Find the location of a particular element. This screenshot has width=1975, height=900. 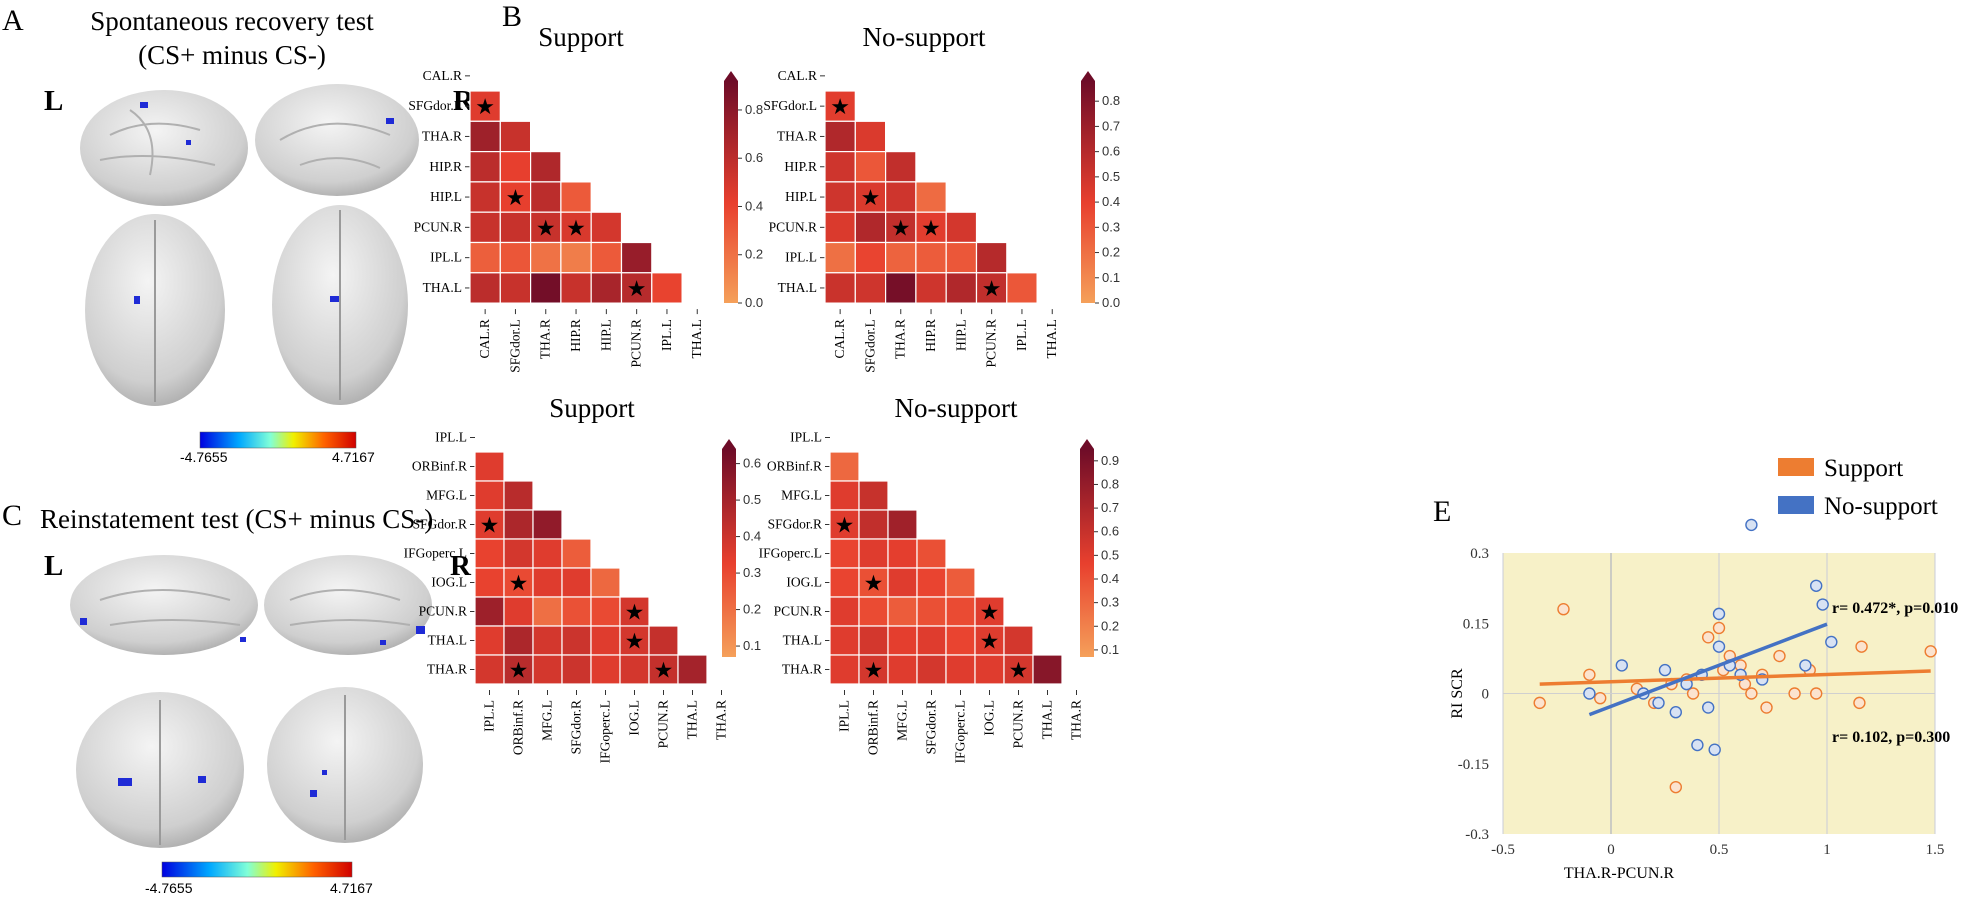

brain-posterior-c is located at coordinates (160, 770).